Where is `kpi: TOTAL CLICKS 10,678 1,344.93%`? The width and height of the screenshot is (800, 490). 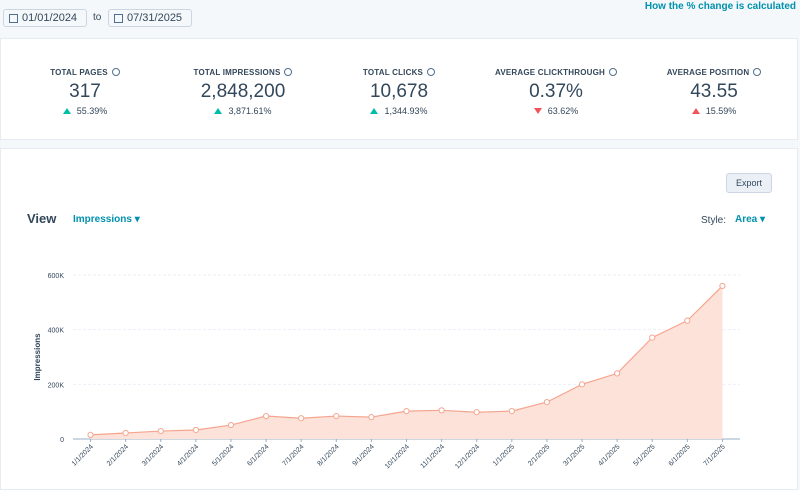 kpi: TOTAL CLICKS 10,678 1,344.93% is located at coordinates (399, 92).